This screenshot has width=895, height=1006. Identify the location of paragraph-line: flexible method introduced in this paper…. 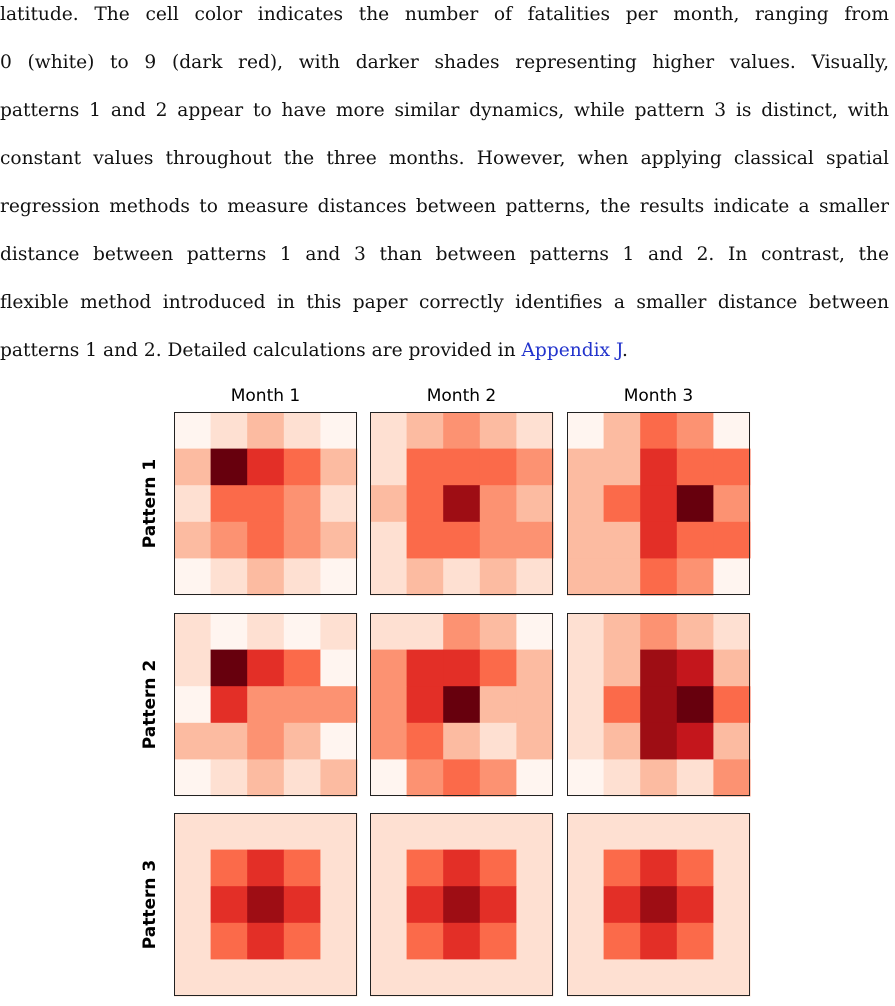
(444, 302).